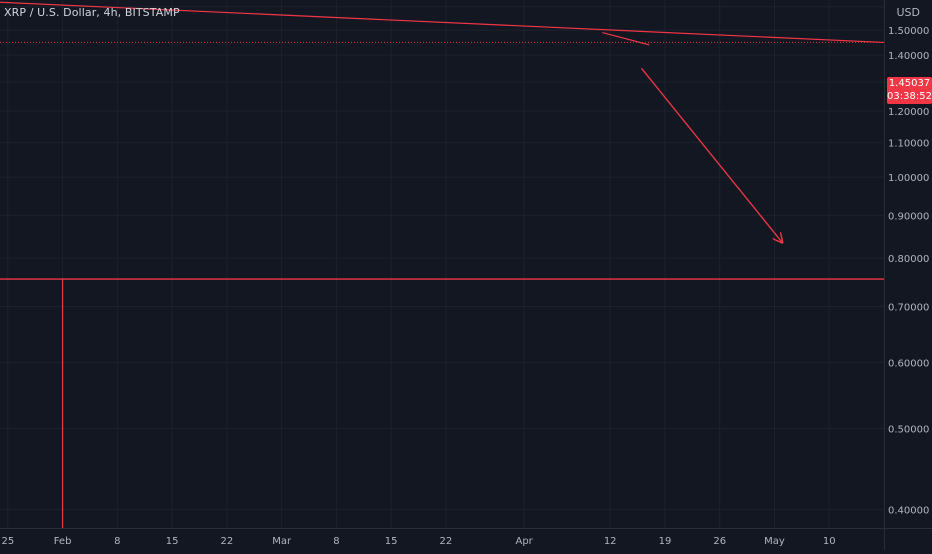 The width and height of the screenshot is (932, 554). Describe the element at coordinates (829, 541) in the screenshot. I see `time-tick-label: 10` at that location.